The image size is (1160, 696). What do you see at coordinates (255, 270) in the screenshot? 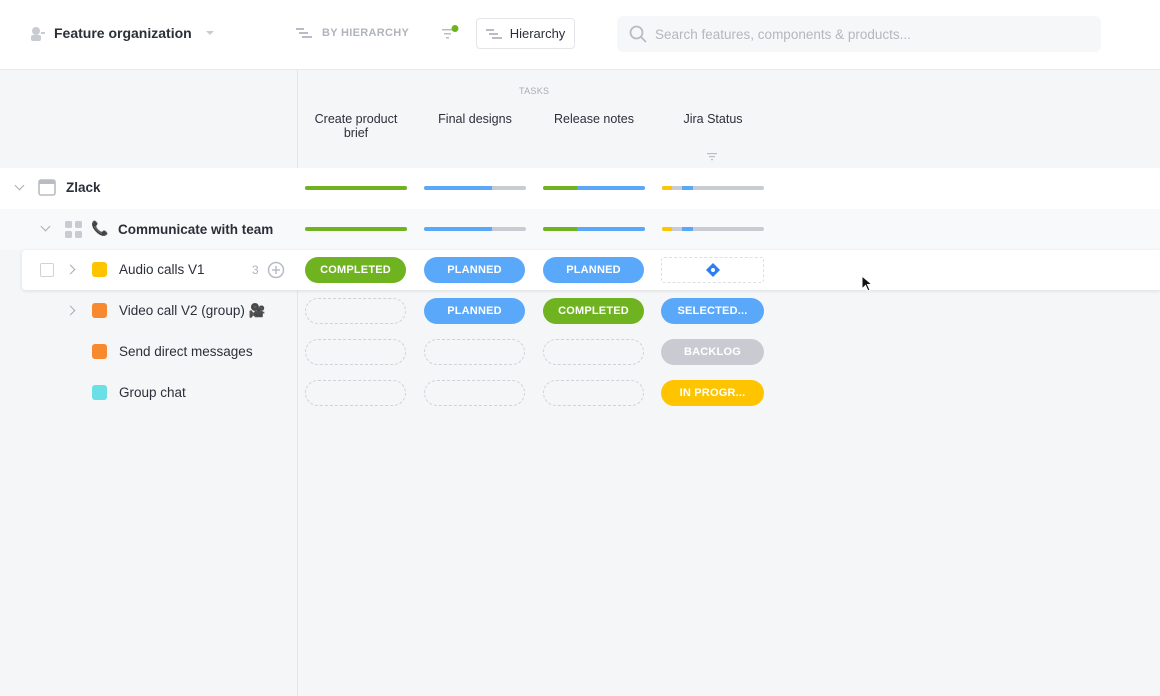
I see `subfeature-count: 3` at bounding box center [255, 270].